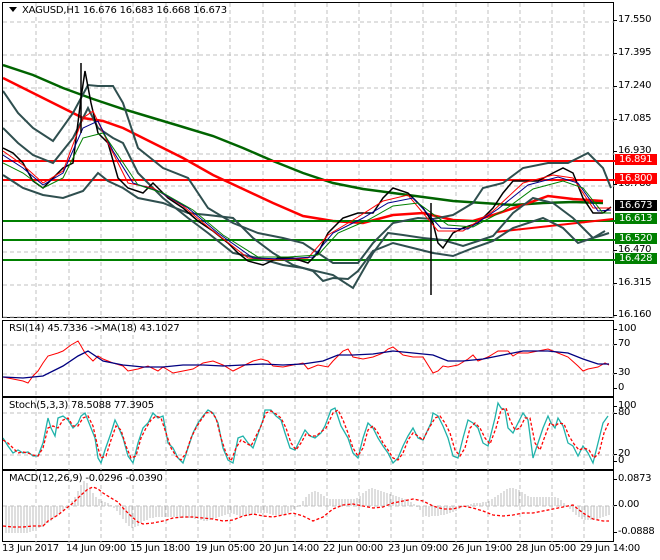  I want to click on rsi-tick: 30, so click(622, 372).